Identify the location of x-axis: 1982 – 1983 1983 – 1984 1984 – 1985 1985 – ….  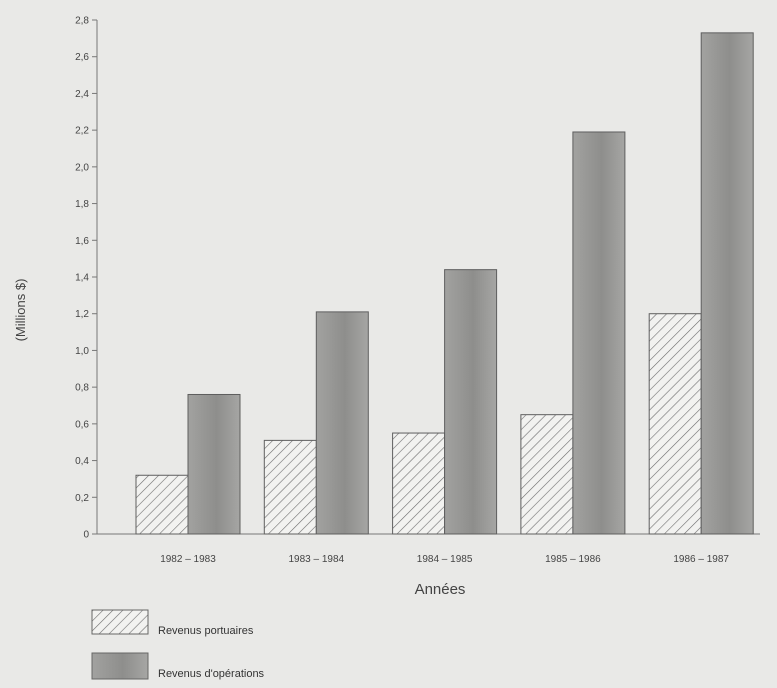
(428, 549).